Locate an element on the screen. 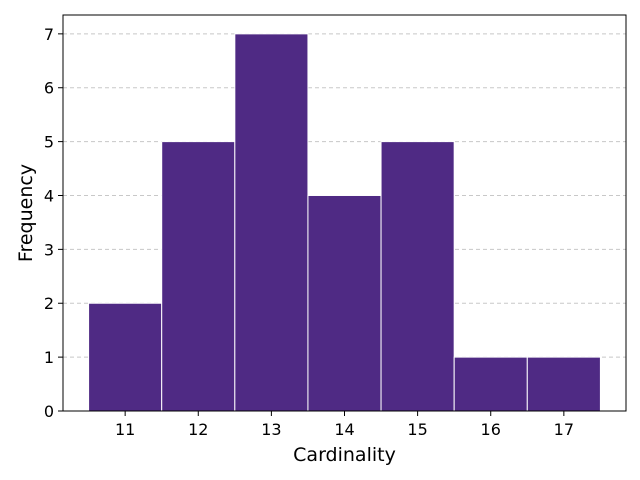 This screenshot has height=480, width=640. x-tick-label: 12 is located at coordinates (198, 429).